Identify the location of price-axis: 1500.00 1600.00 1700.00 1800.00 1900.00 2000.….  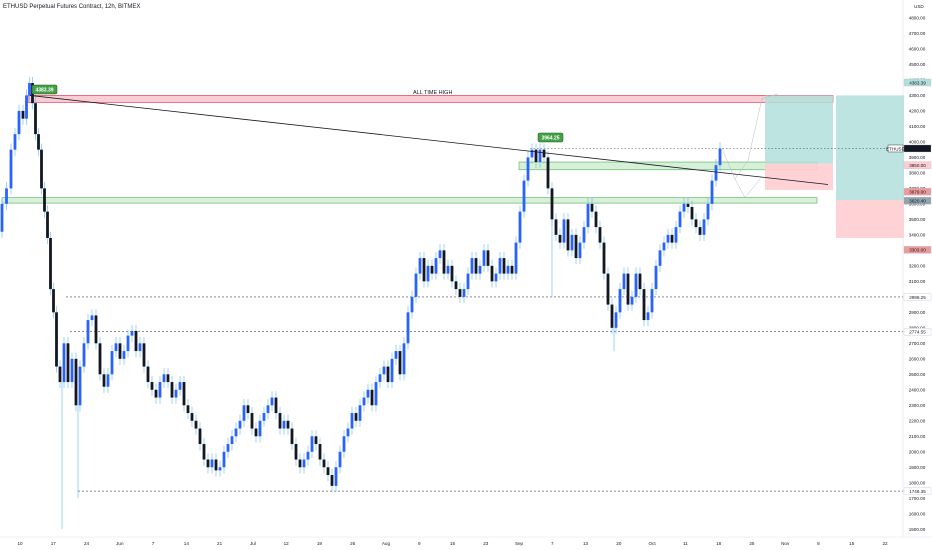
(917, 274).